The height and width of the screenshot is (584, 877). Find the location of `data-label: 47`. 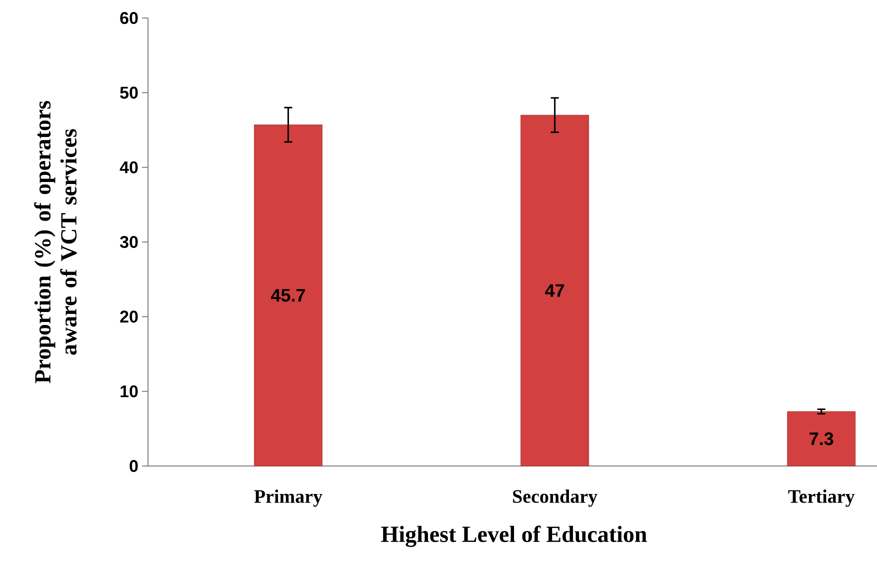

data-label: 47 is located at coordinates (554, 290).